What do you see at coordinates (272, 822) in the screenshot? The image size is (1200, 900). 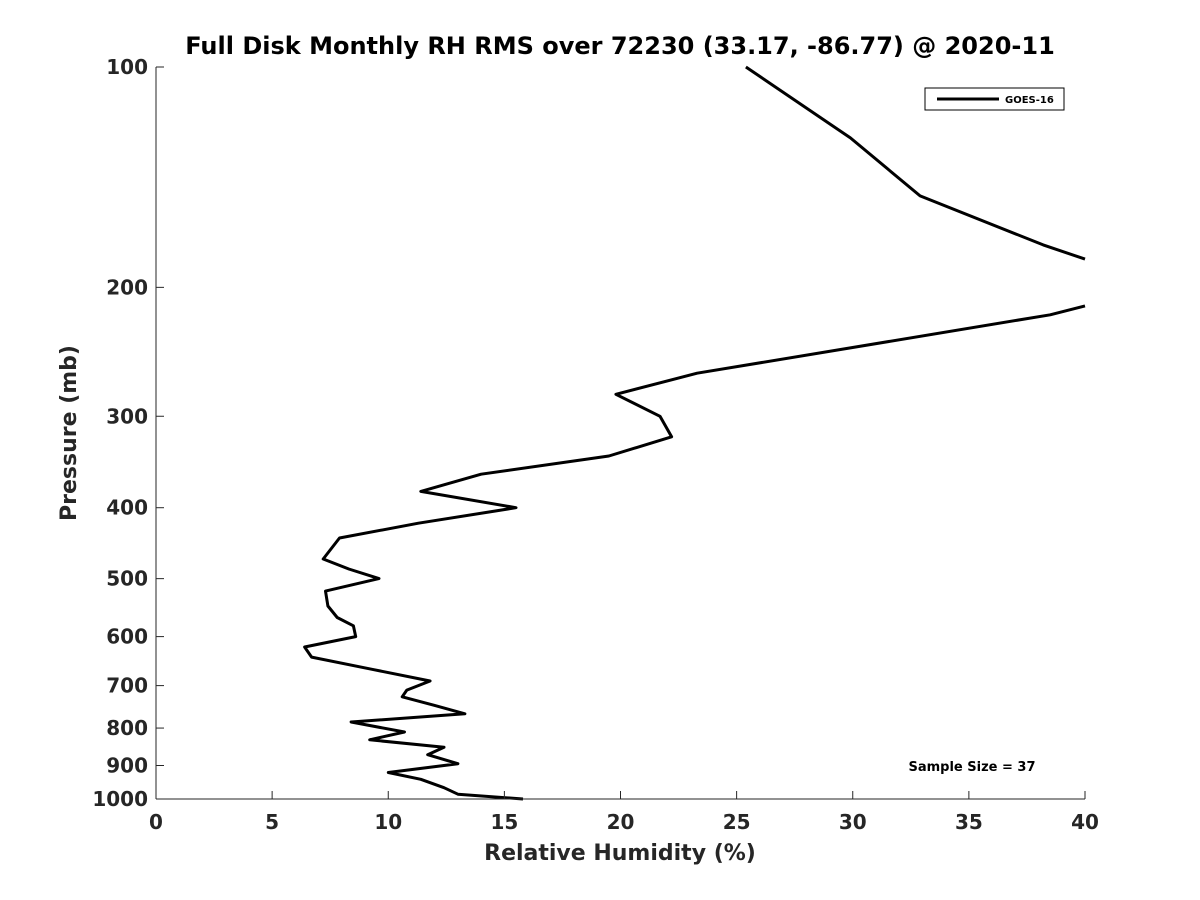 I see `x-tick-label: 5` at bounding box center [272, 822].